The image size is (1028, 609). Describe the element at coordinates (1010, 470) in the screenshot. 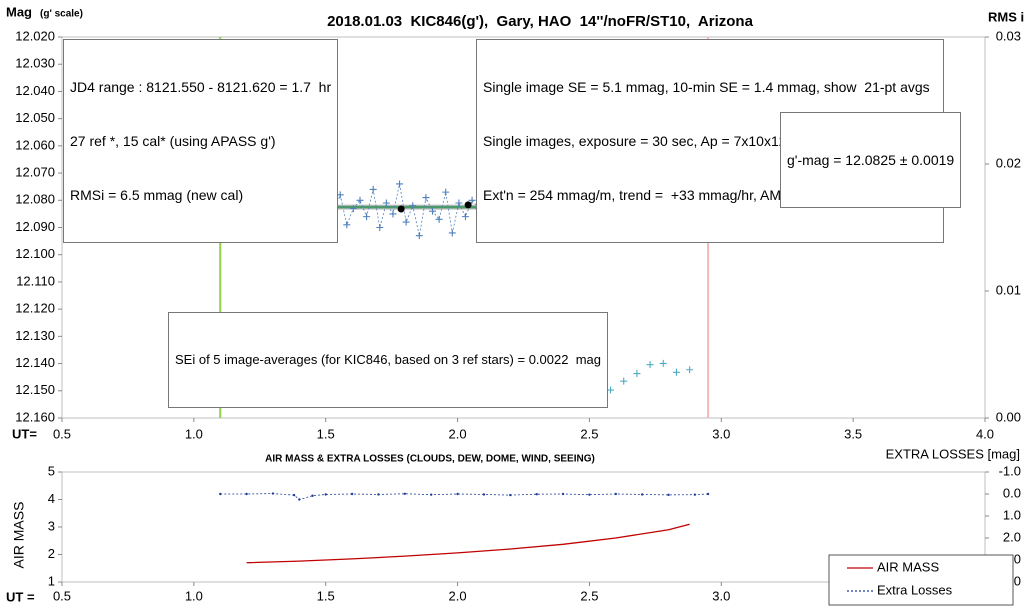

I see `y2-tick-label: -1.0` at that location.